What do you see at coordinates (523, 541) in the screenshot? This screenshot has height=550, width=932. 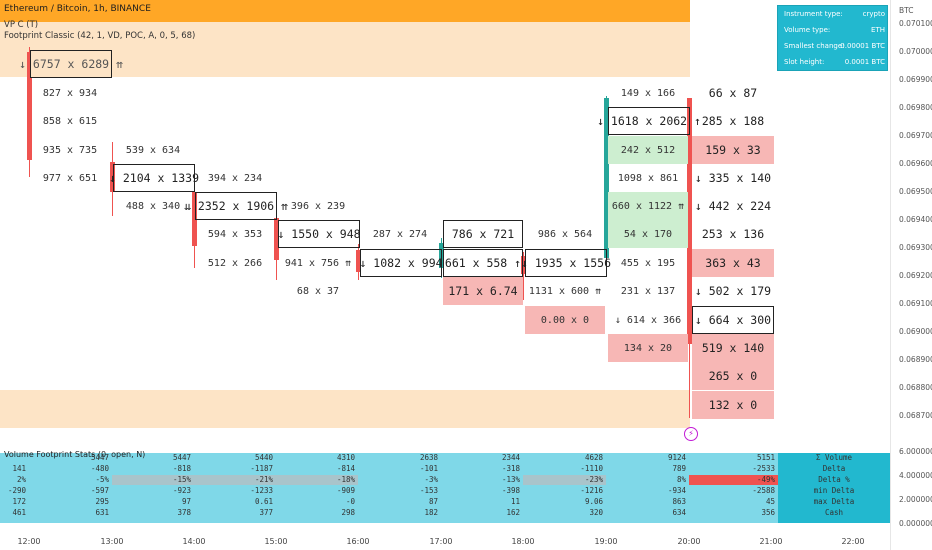 I see `time-label: 18:00` at bounding box center [523, 541].